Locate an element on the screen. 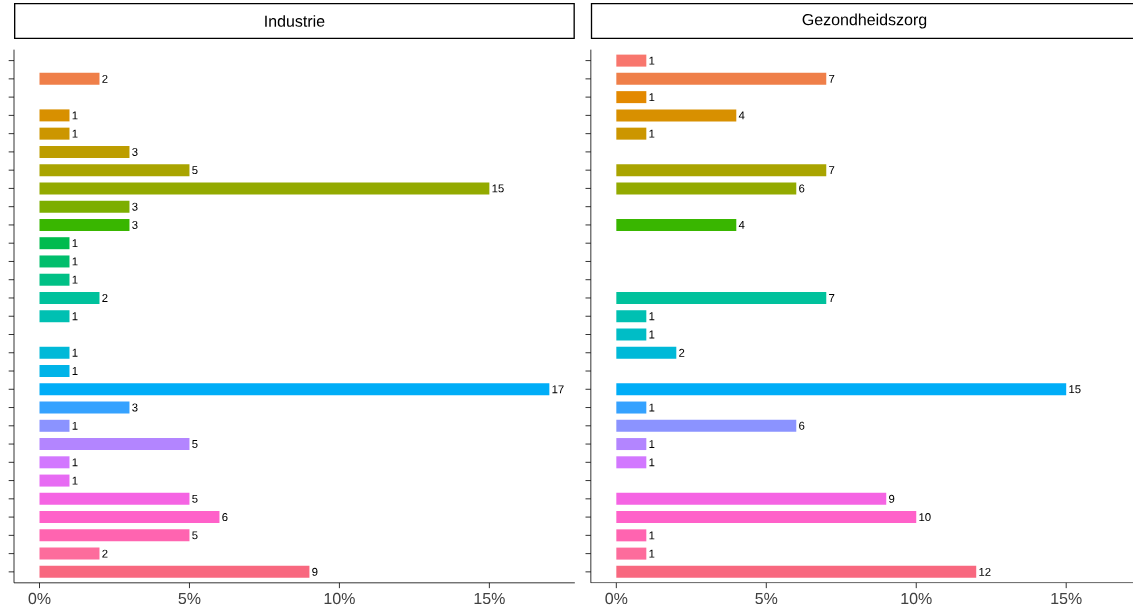 The width and height of the screenshot is (1133, 613). chart-title: Gezondheidszorg is located at coordinates (864, 21).